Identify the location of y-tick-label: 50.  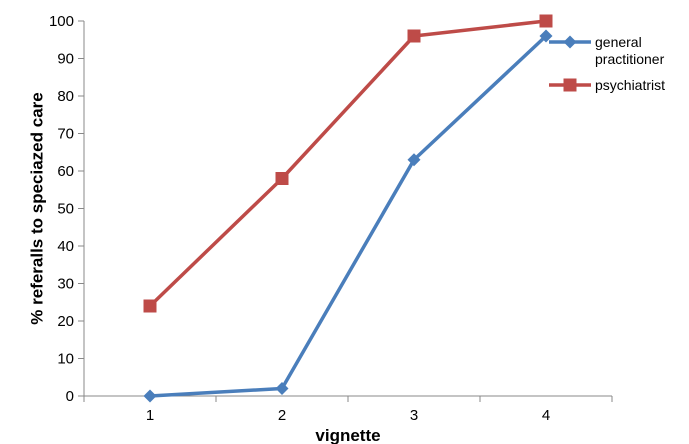
(65, 209).